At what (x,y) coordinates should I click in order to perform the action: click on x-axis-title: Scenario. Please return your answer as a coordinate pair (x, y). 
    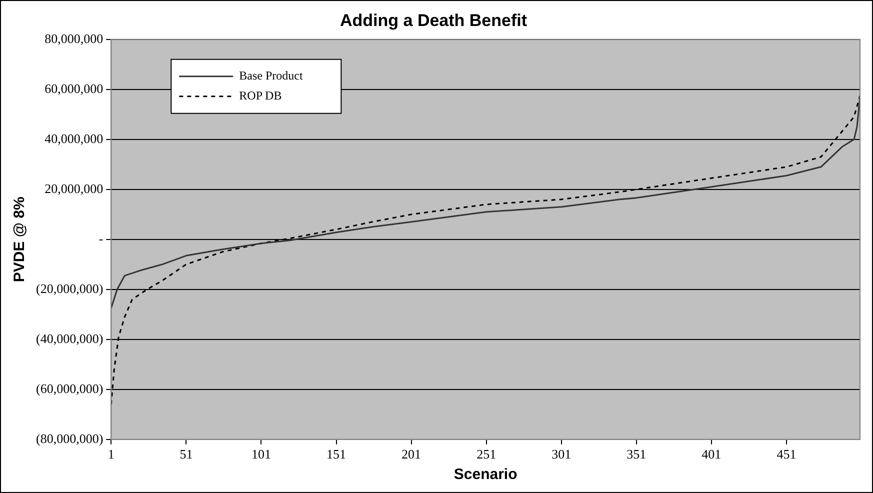
    Looking at the image, I should click on (486, 475).